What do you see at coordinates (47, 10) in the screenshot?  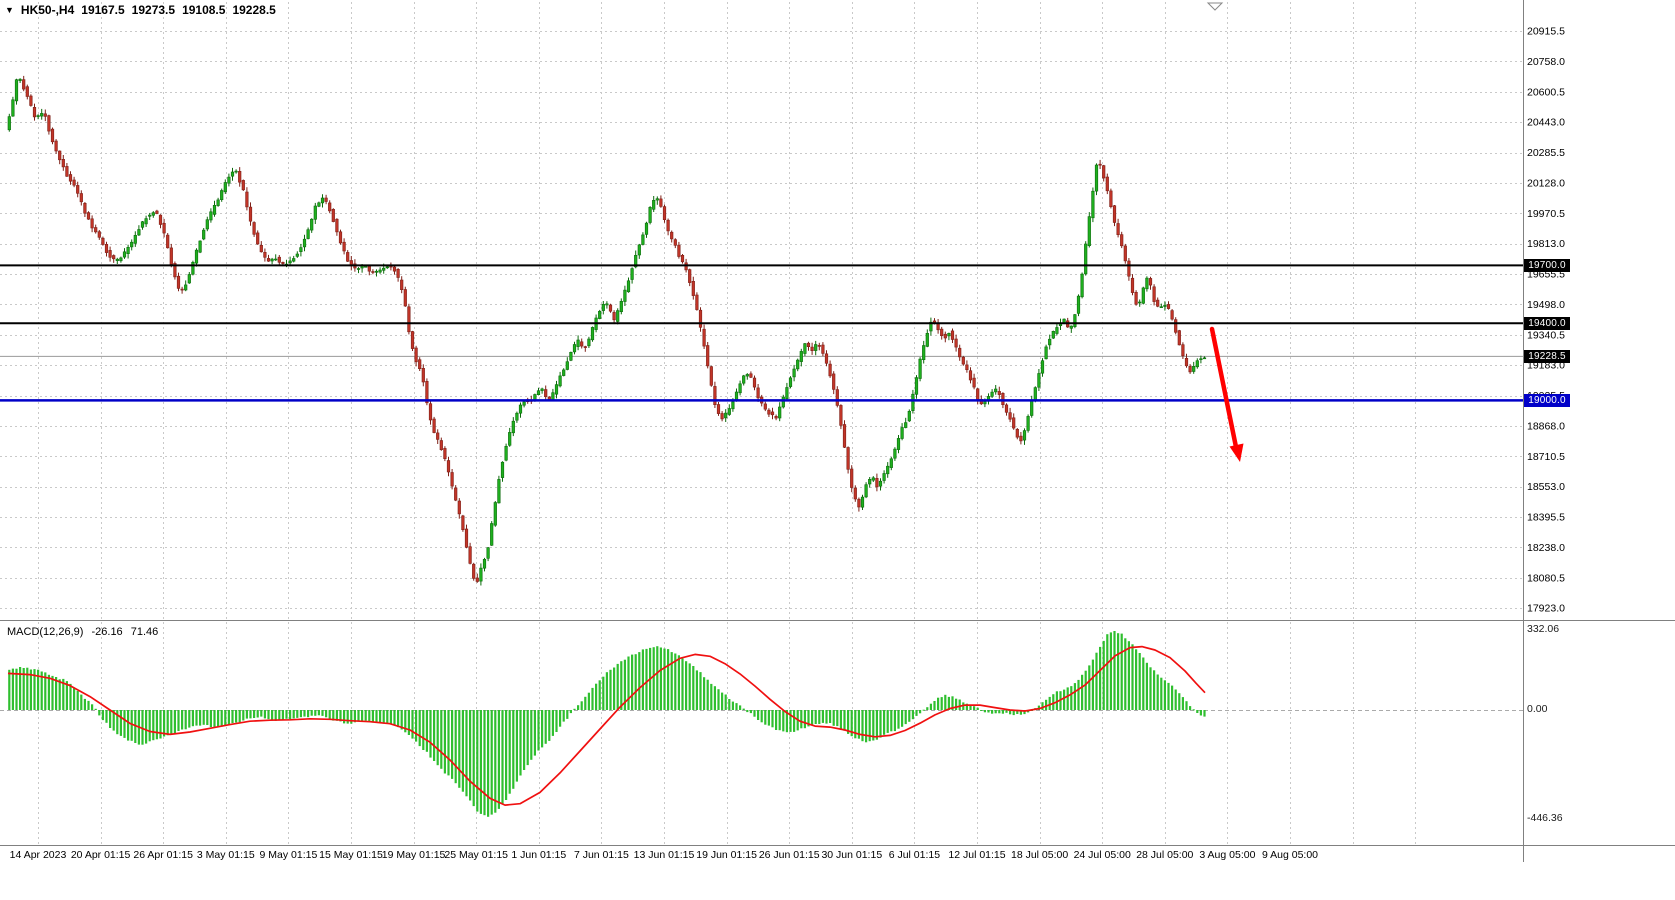 I see `symbol-period-label: HK50-,H4` at bounding box center [47, 10].